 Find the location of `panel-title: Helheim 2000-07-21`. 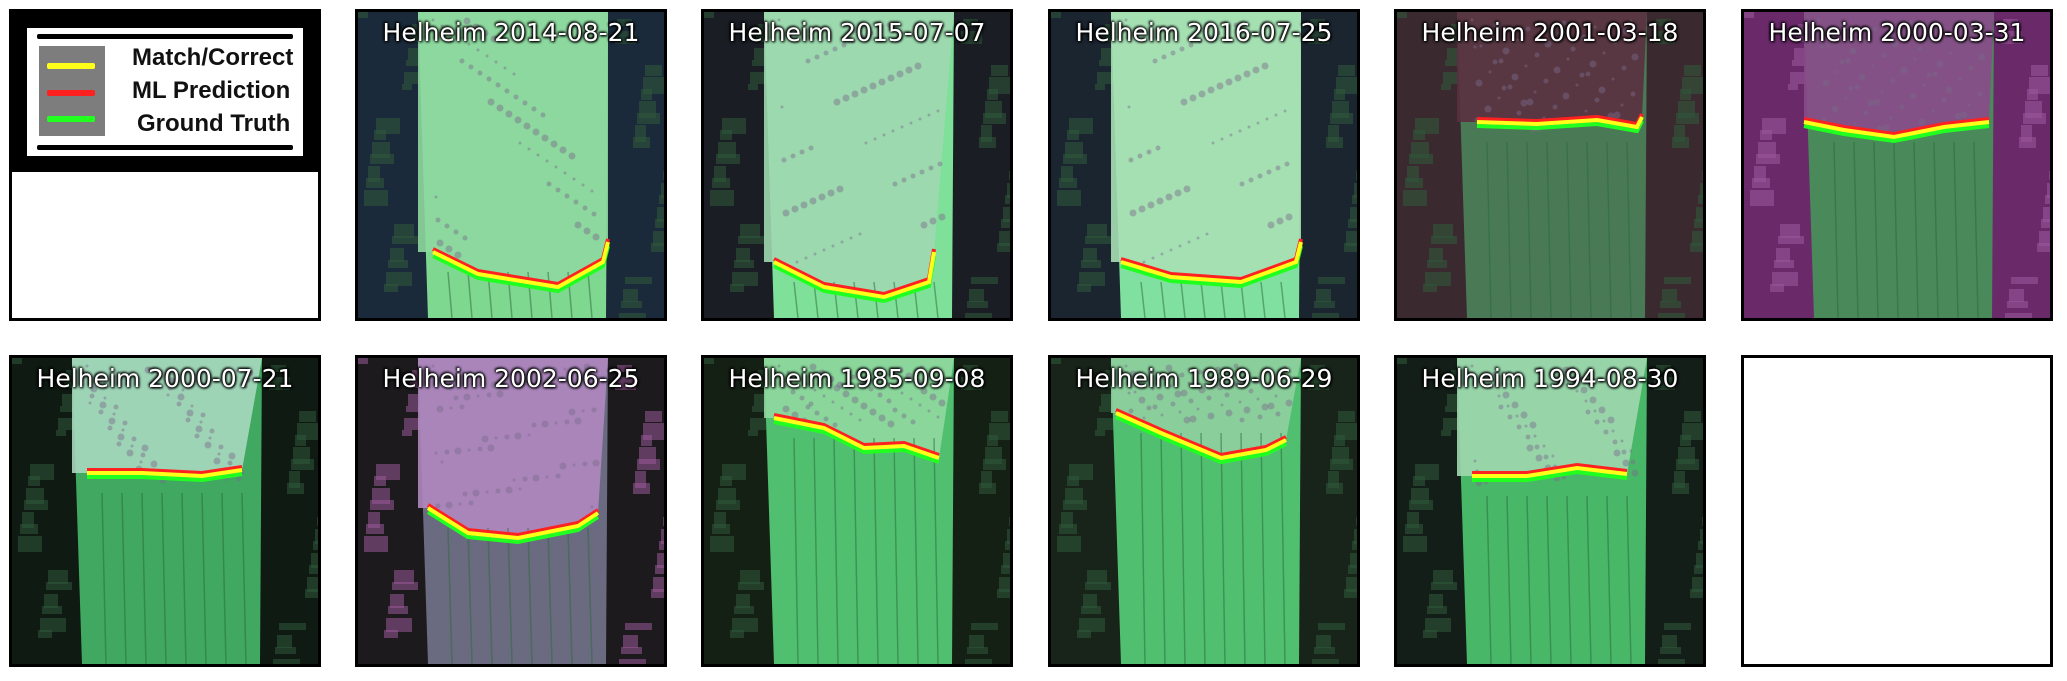

panel-title: Helheim 2000-07-21 is located at coordinates (165, 378).